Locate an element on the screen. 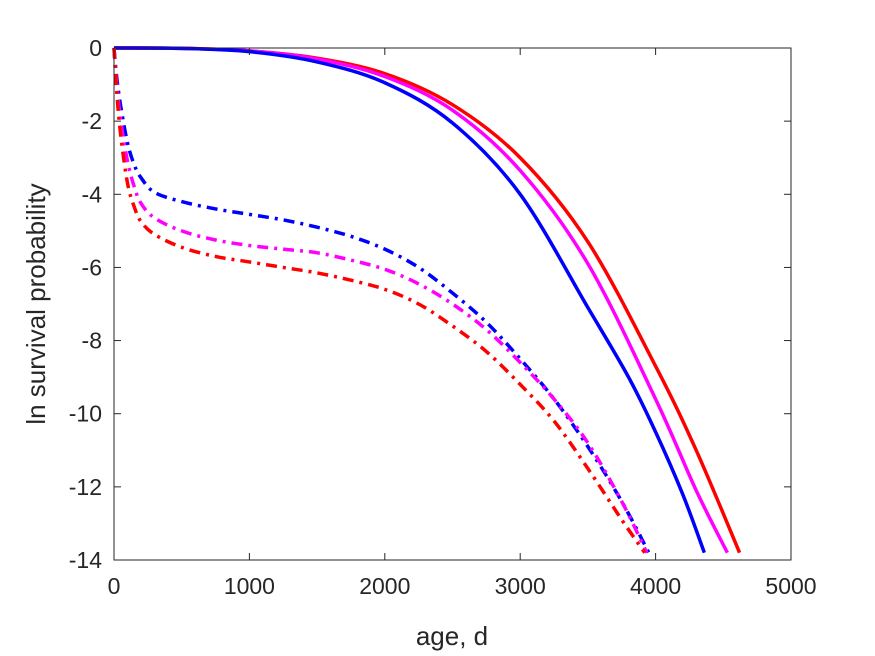 The height and width of the screenshot is (656, 875). x-tick-label: 4000 is located at coordinates (655, 586).